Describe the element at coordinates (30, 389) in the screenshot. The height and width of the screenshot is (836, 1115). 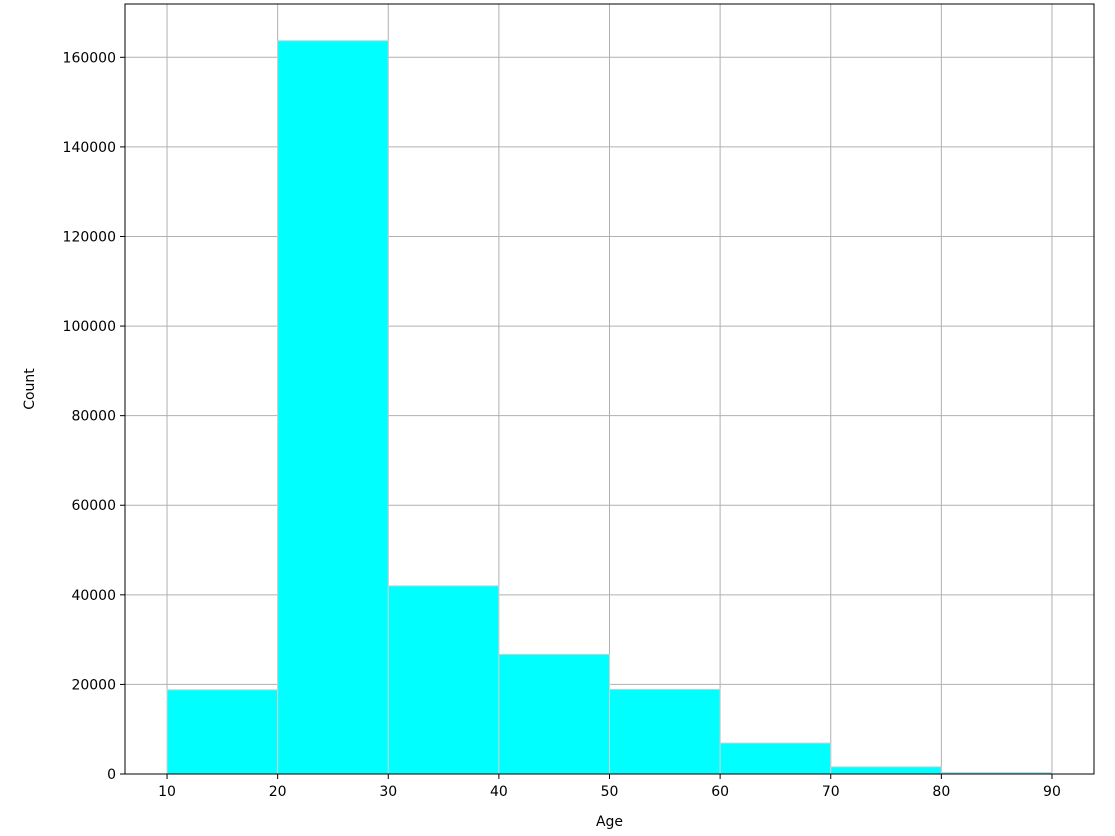
I see `y-axis-label: Count` at that location.